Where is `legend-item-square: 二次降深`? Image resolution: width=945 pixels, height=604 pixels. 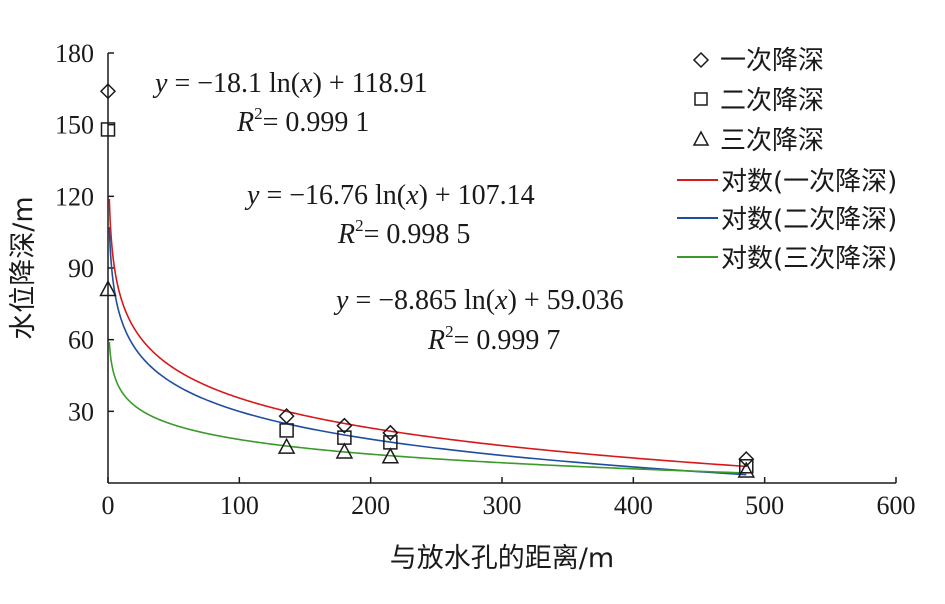
legend-item-square: 二次降深 is located at coordinates (759, 101).